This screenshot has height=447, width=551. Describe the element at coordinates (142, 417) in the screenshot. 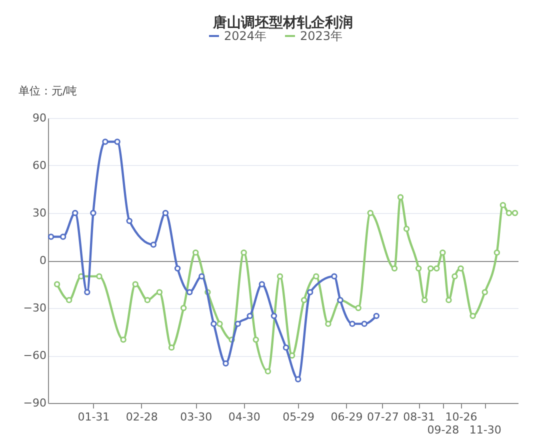

I see `x-tick-label: 02-28` at that location.